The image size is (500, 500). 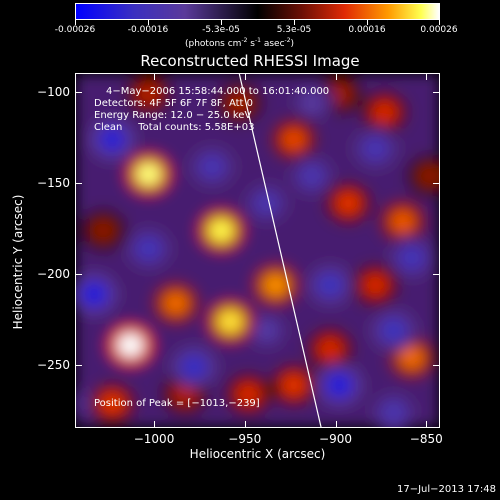 What do you see at coordinates (174, 103) in the screenshot?
I see `annotation-detectors: Detectors: 4F 5F 6F 7F 8F, Att 0` at bounding box center [174, 103].